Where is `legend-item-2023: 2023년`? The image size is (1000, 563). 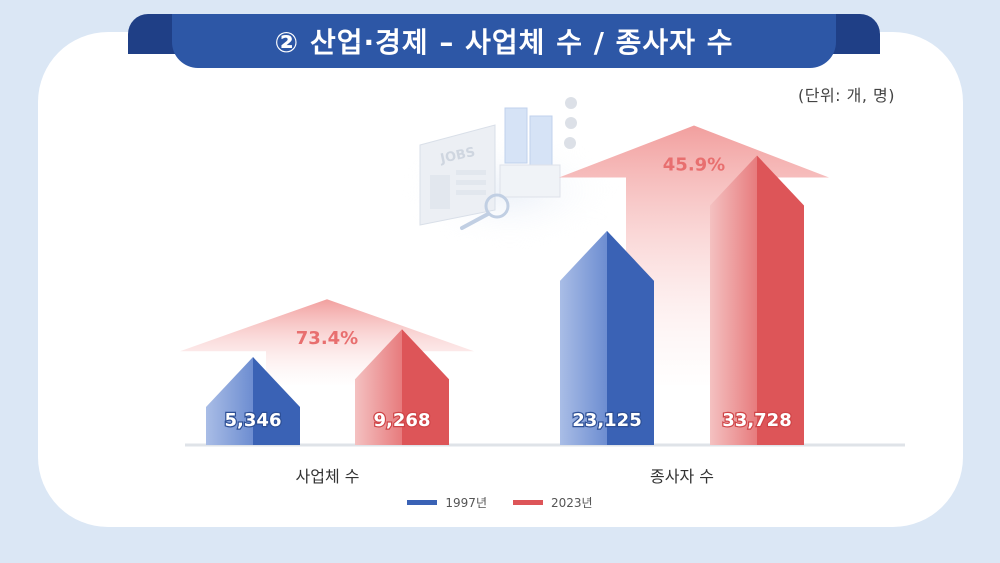 legend-item-2023: 2023년 is located at coordinates (553, 502).